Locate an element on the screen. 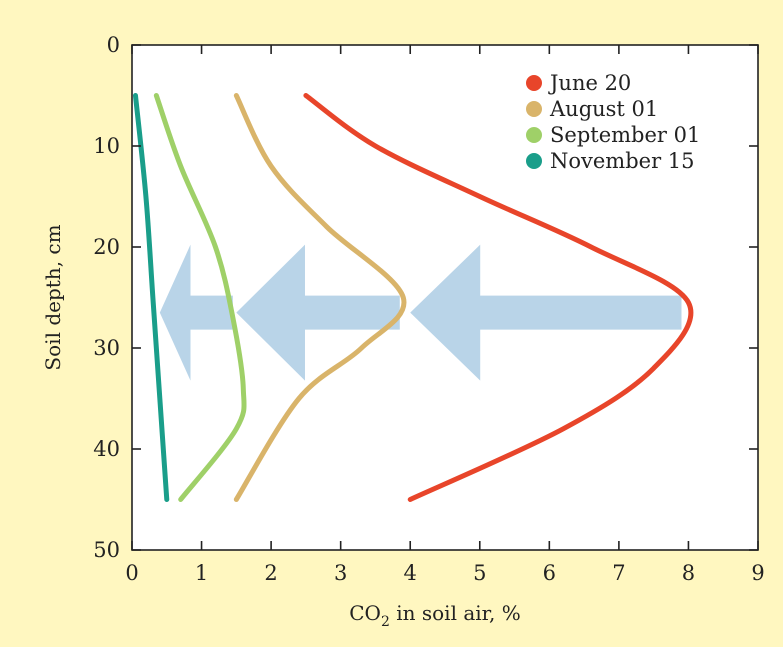  x-tick-label: 2 is located at coordinates (270, 573).